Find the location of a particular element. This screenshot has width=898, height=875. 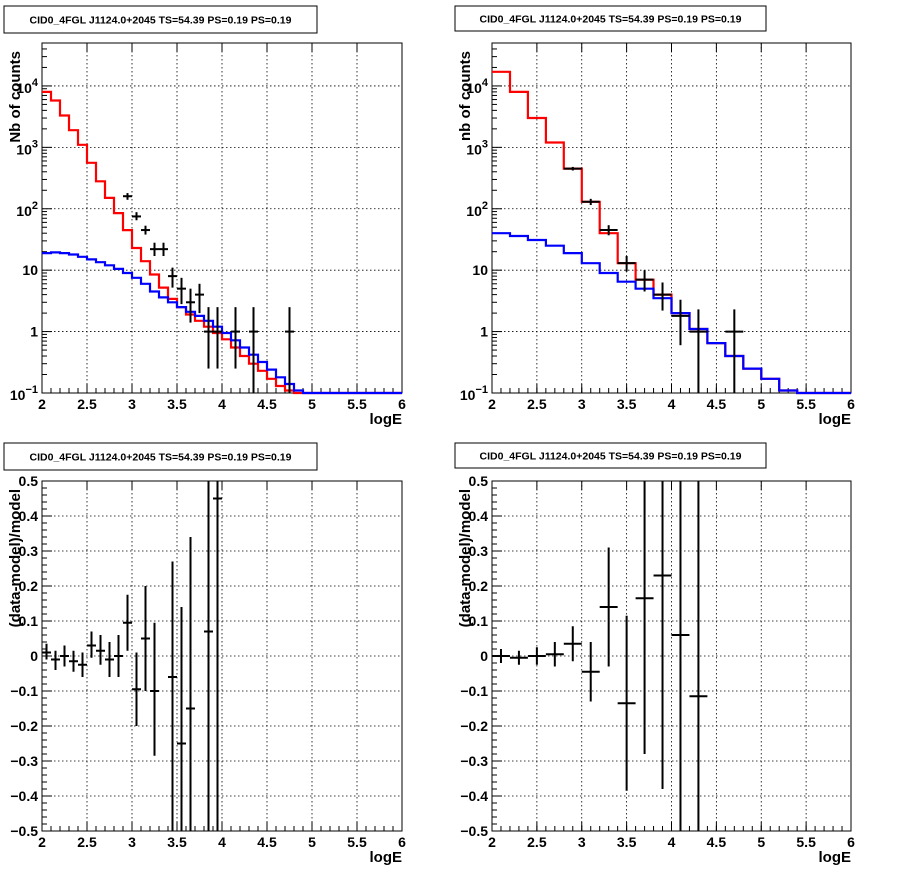

y-axis-label: nb of counts is located at coordinates (465, 96).